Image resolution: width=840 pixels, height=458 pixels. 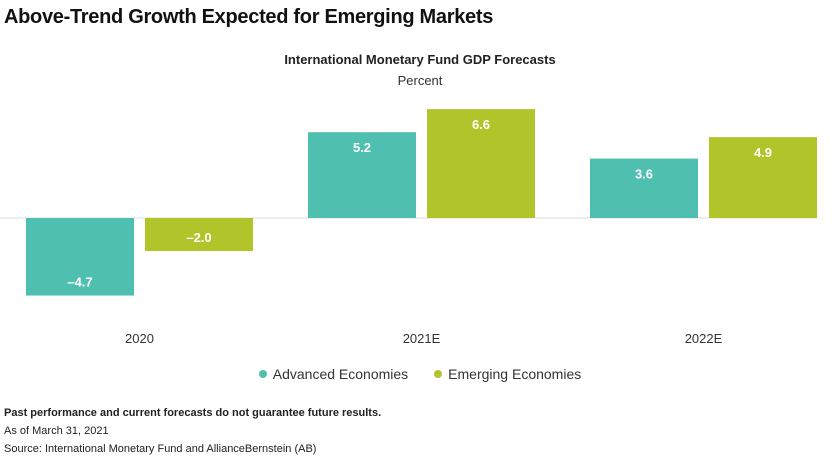 I want to click on as-of-text: As of March 31, 2021, so click(x=56, y=431).